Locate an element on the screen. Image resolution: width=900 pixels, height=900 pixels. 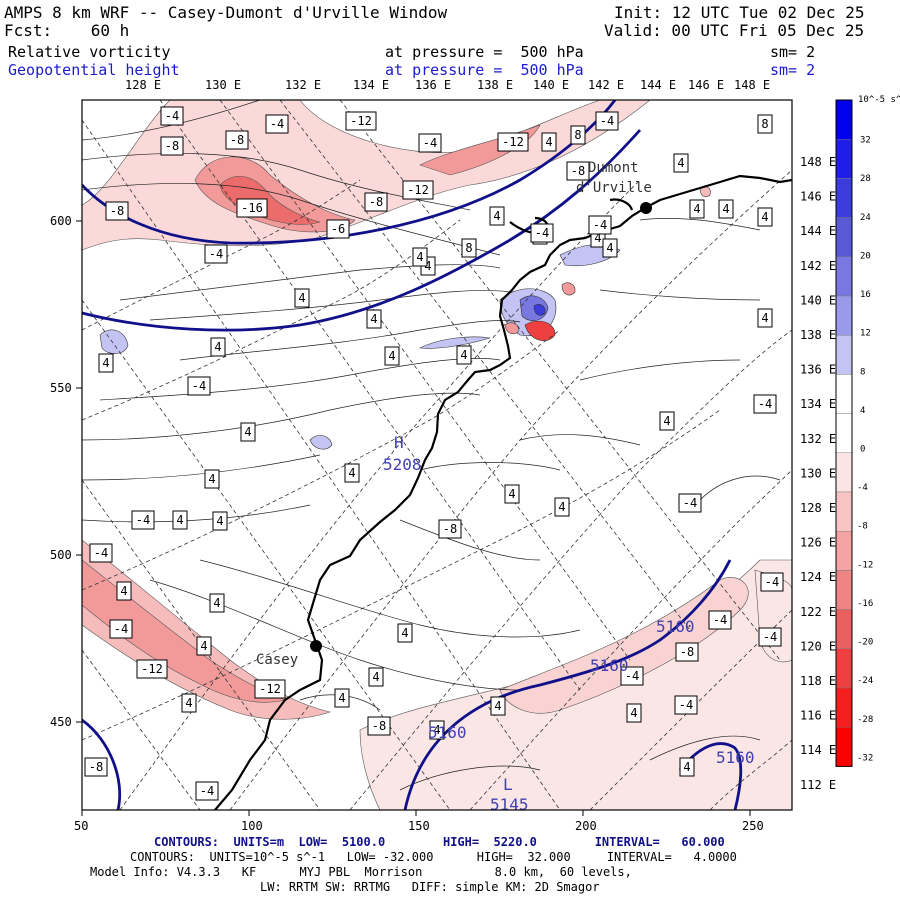
dumont-durville-station-marker is located at coordinates (646, 208).